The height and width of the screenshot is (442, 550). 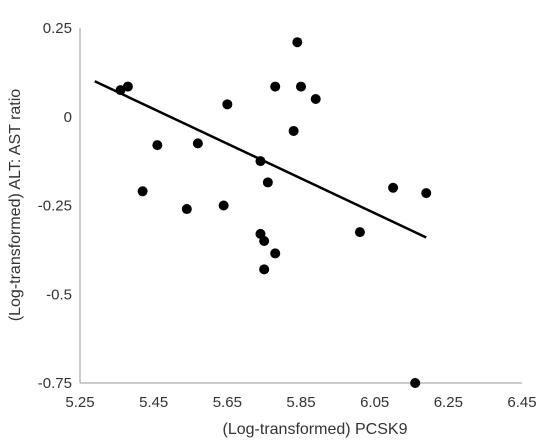 What do you see at coordinates (153, 402) in the screenshot?
I see `x-tick-label: 5.45` at bounding box center [153, 402].